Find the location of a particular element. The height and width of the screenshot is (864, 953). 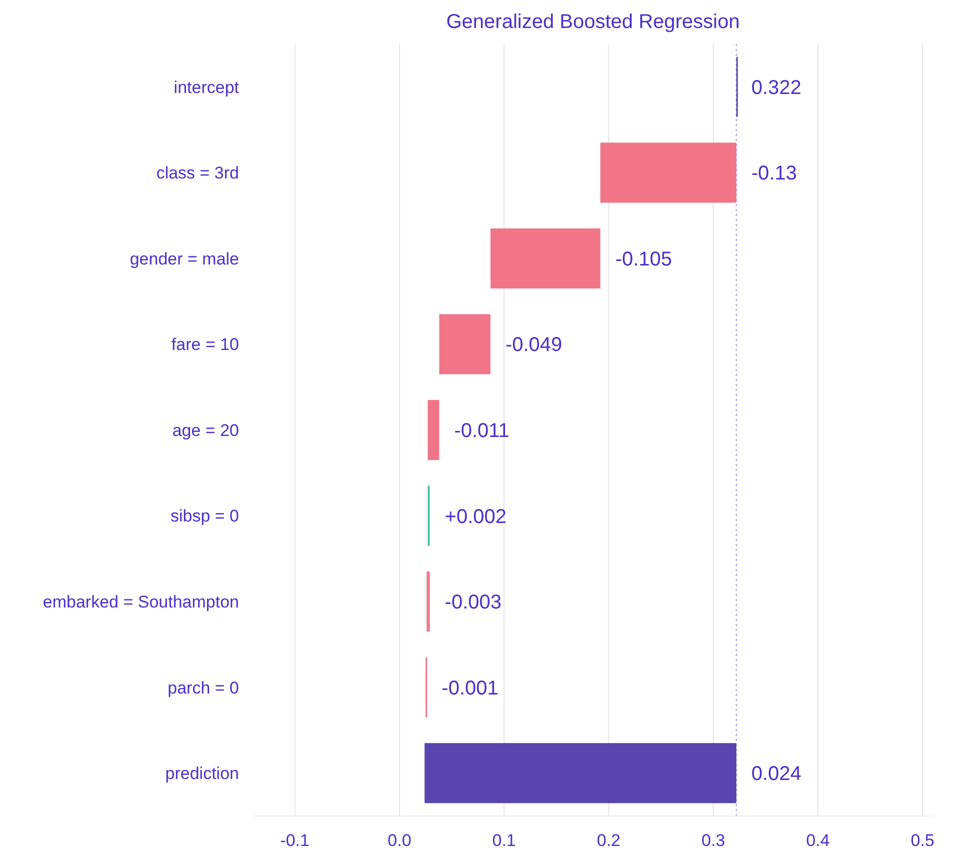

data-label: -0.011 is located at coordinates (482, 431).